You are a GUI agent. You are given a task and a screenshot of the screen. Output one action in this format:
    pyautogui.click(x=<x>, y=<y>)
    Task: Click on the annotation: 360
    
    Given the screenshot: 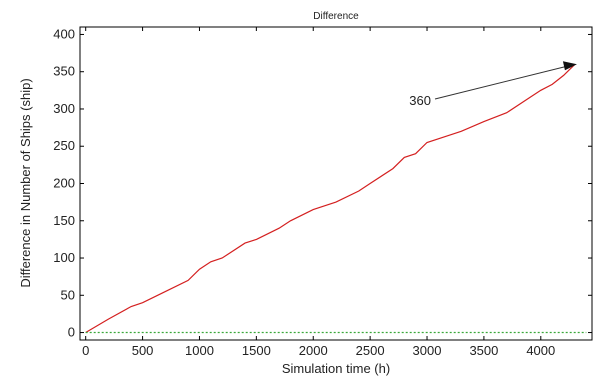 What is the action you would take?
    pyautogui.click(x=493, y=84)
    